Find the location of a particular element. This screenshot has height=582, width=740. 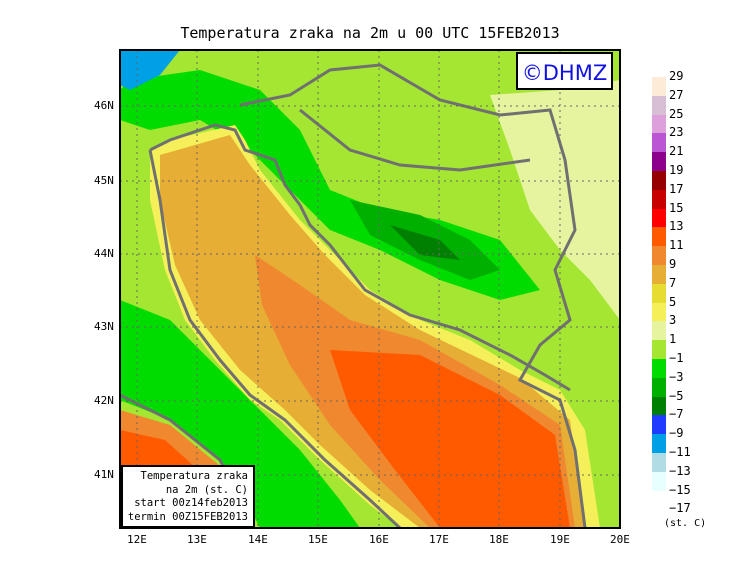

longitude-label: 15E is located at coordinates (318, 539).